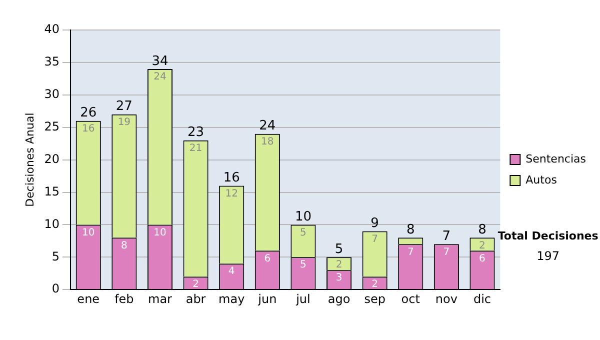  Describe the element at coordinates (542, 179) in the screenshot. I see `legend-label: Autos` at that location.